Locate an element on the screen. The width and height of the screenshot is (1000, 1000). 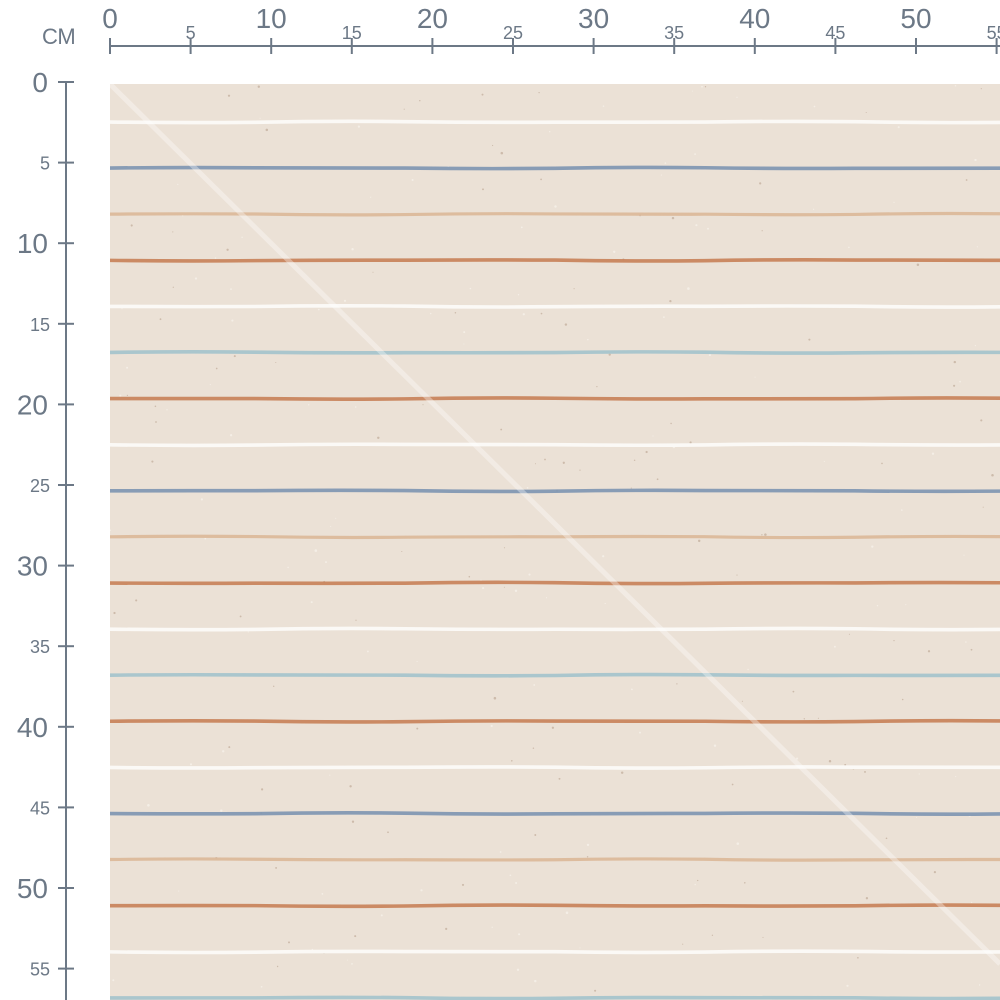
top-ruler-tick-label: 50 is located at coordinates (915, 18).